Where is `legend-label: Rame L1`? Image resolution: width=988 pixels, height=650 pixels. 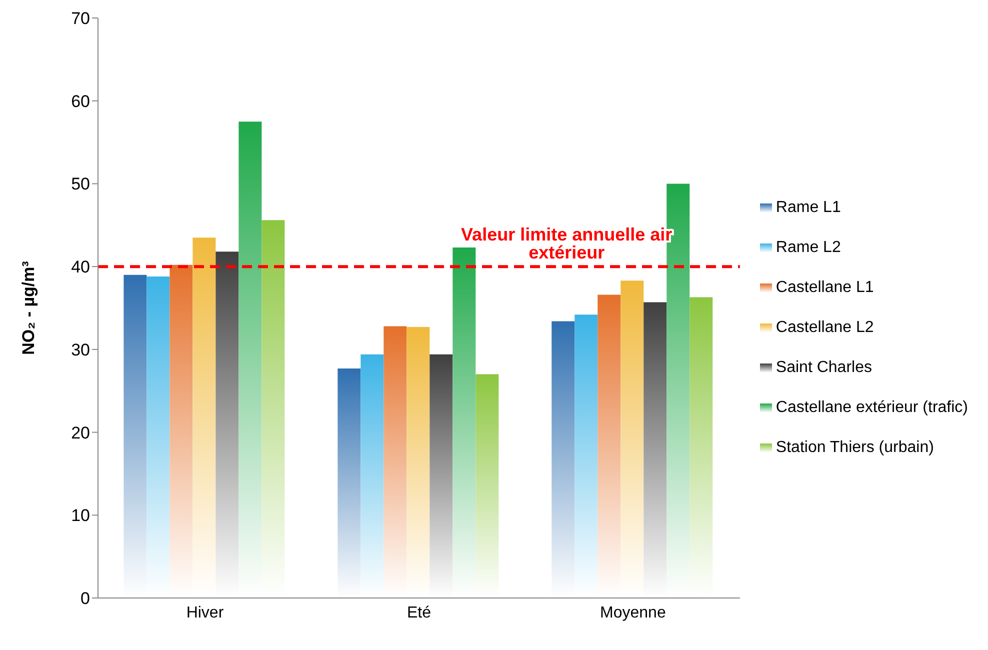 legend-label: Rame L1 is located at coordinates (808, 207).